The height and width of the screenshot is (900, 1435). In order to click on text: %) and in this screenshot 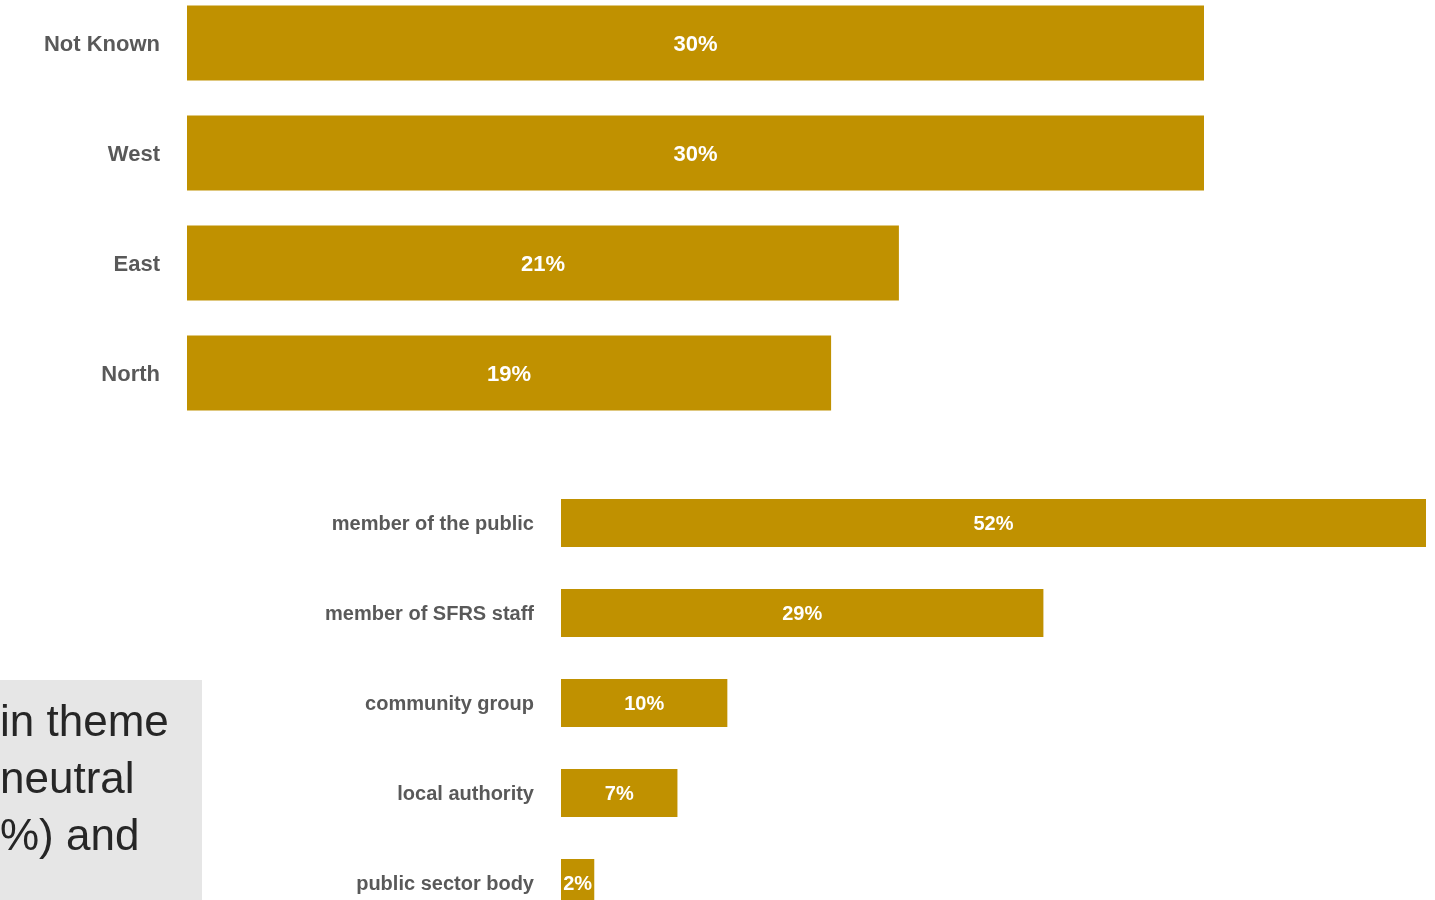, I will do `click(70, 835)`.